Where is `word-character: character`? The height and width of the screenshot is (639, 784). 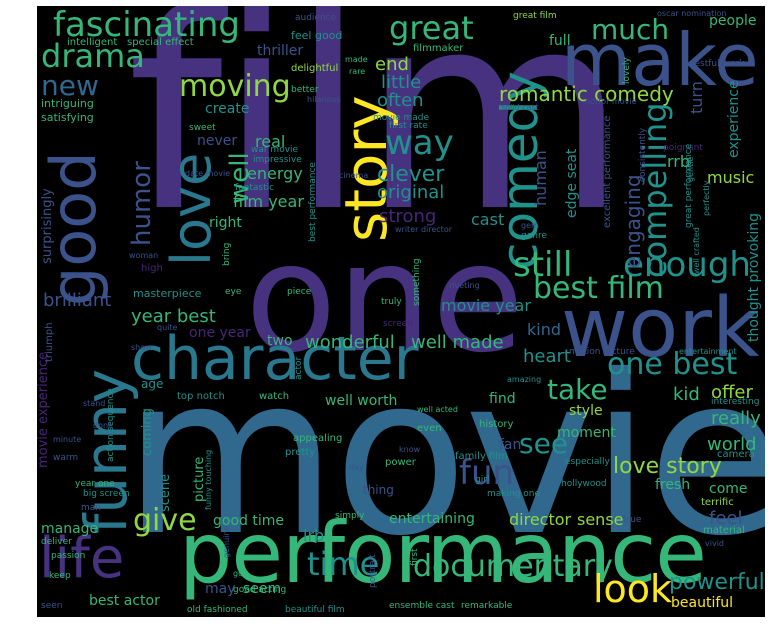 word-character: character is located at coordinates (275, 359).